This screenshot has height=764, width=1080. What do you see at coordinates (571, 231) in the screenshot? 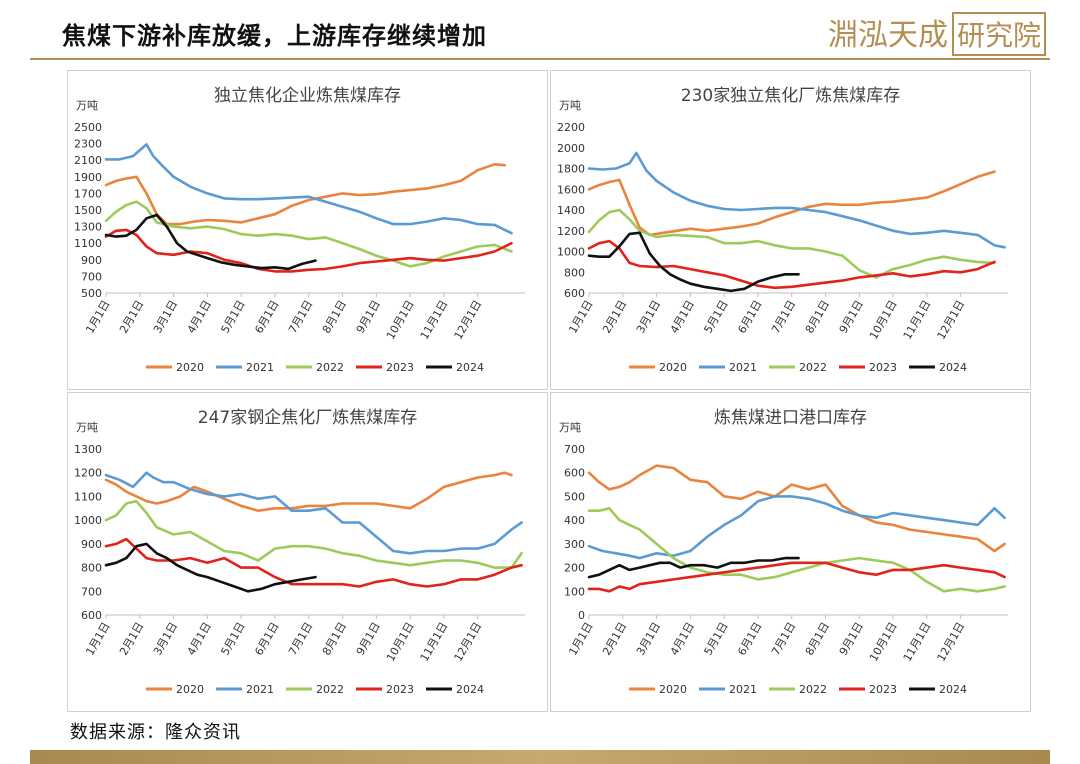
I see `y-tick-label: 1200` at bounding box center [571, 231].